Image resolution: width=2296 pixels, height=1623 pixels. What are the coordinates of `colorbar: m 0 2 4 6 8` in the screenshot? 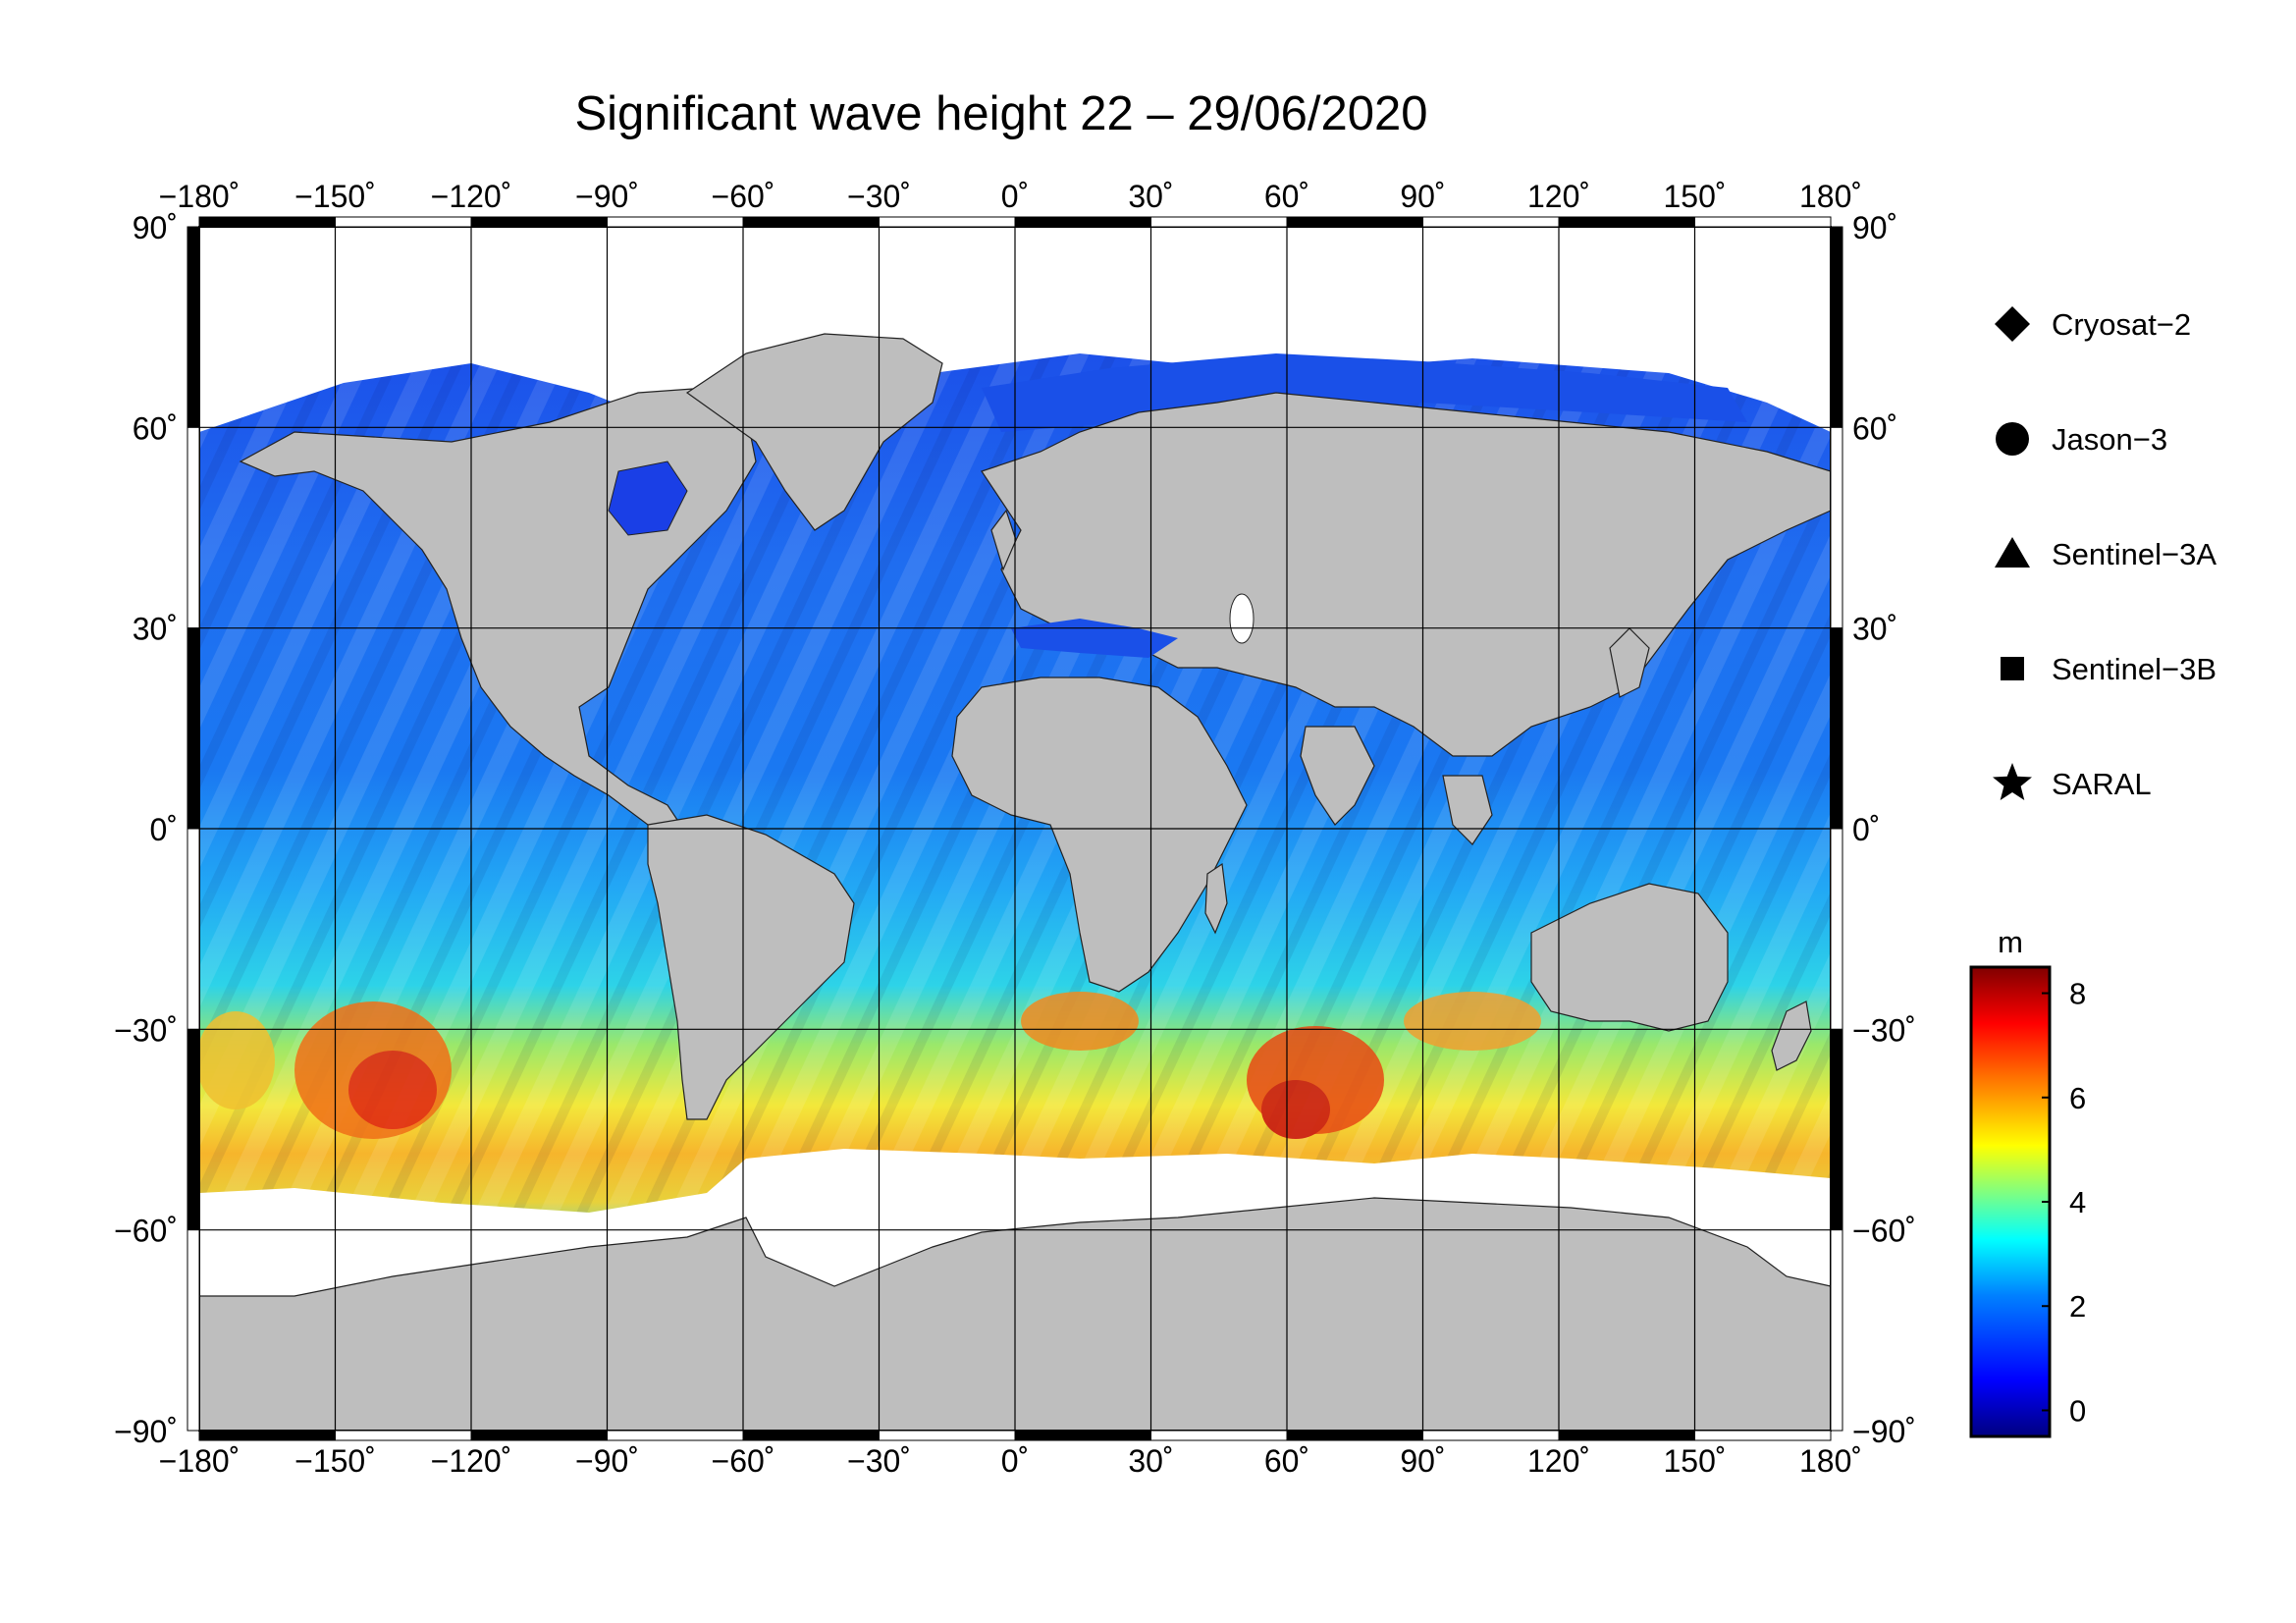 It's located at (2028, 1181).